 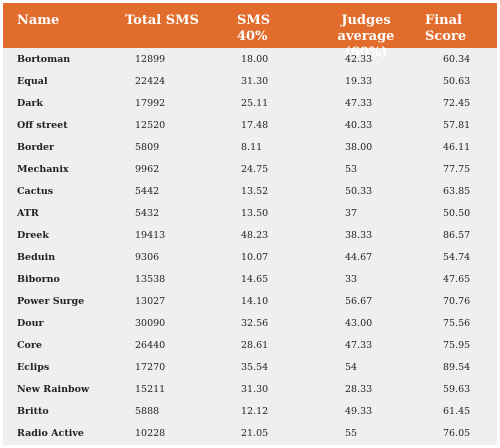 What do you see at coordinates (255, 433) in the screenshot?
I see `row-sms-percent: 21.05` at bounding box center [255, 433].